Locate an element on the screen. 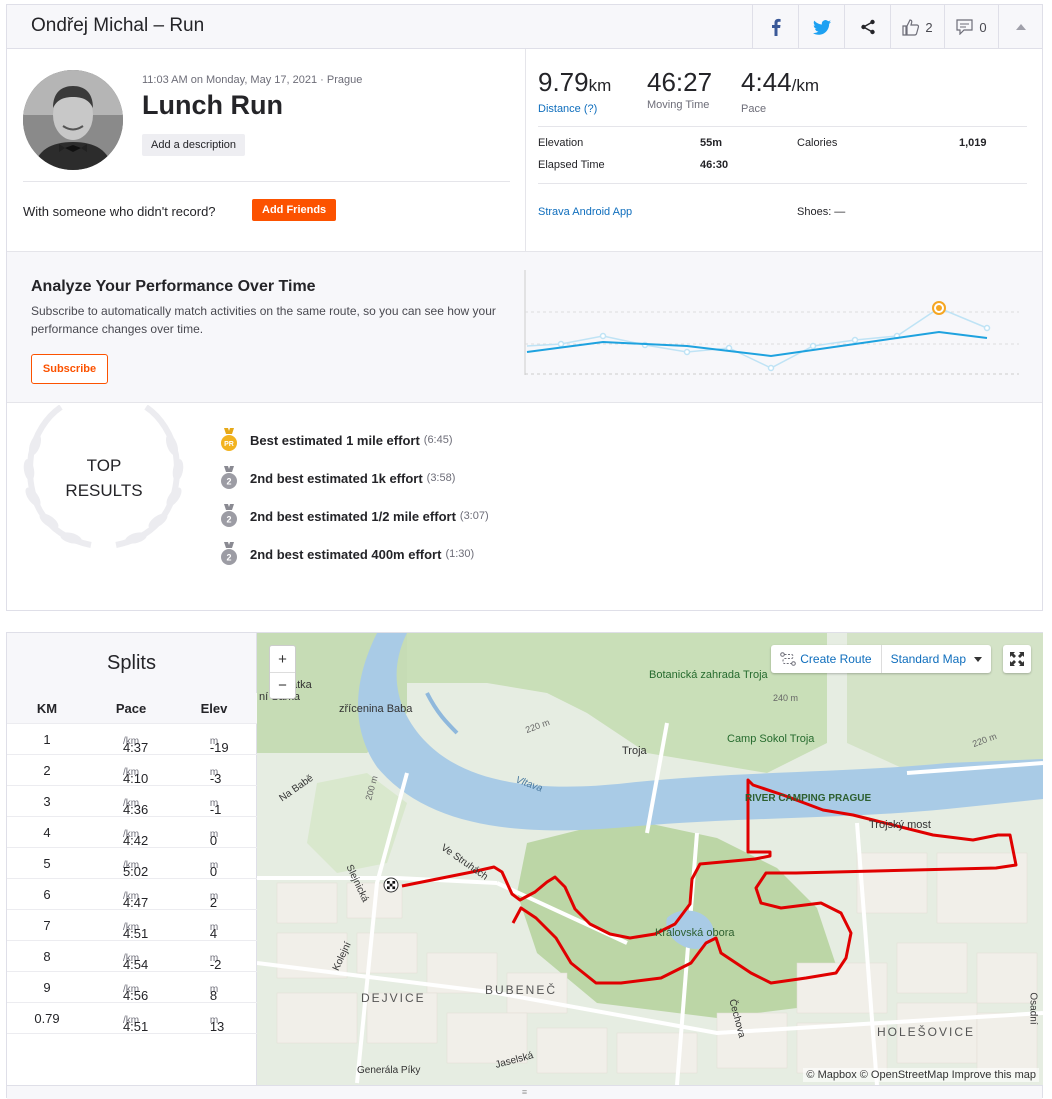  collapse-button is located at coordinates (1020, 27).